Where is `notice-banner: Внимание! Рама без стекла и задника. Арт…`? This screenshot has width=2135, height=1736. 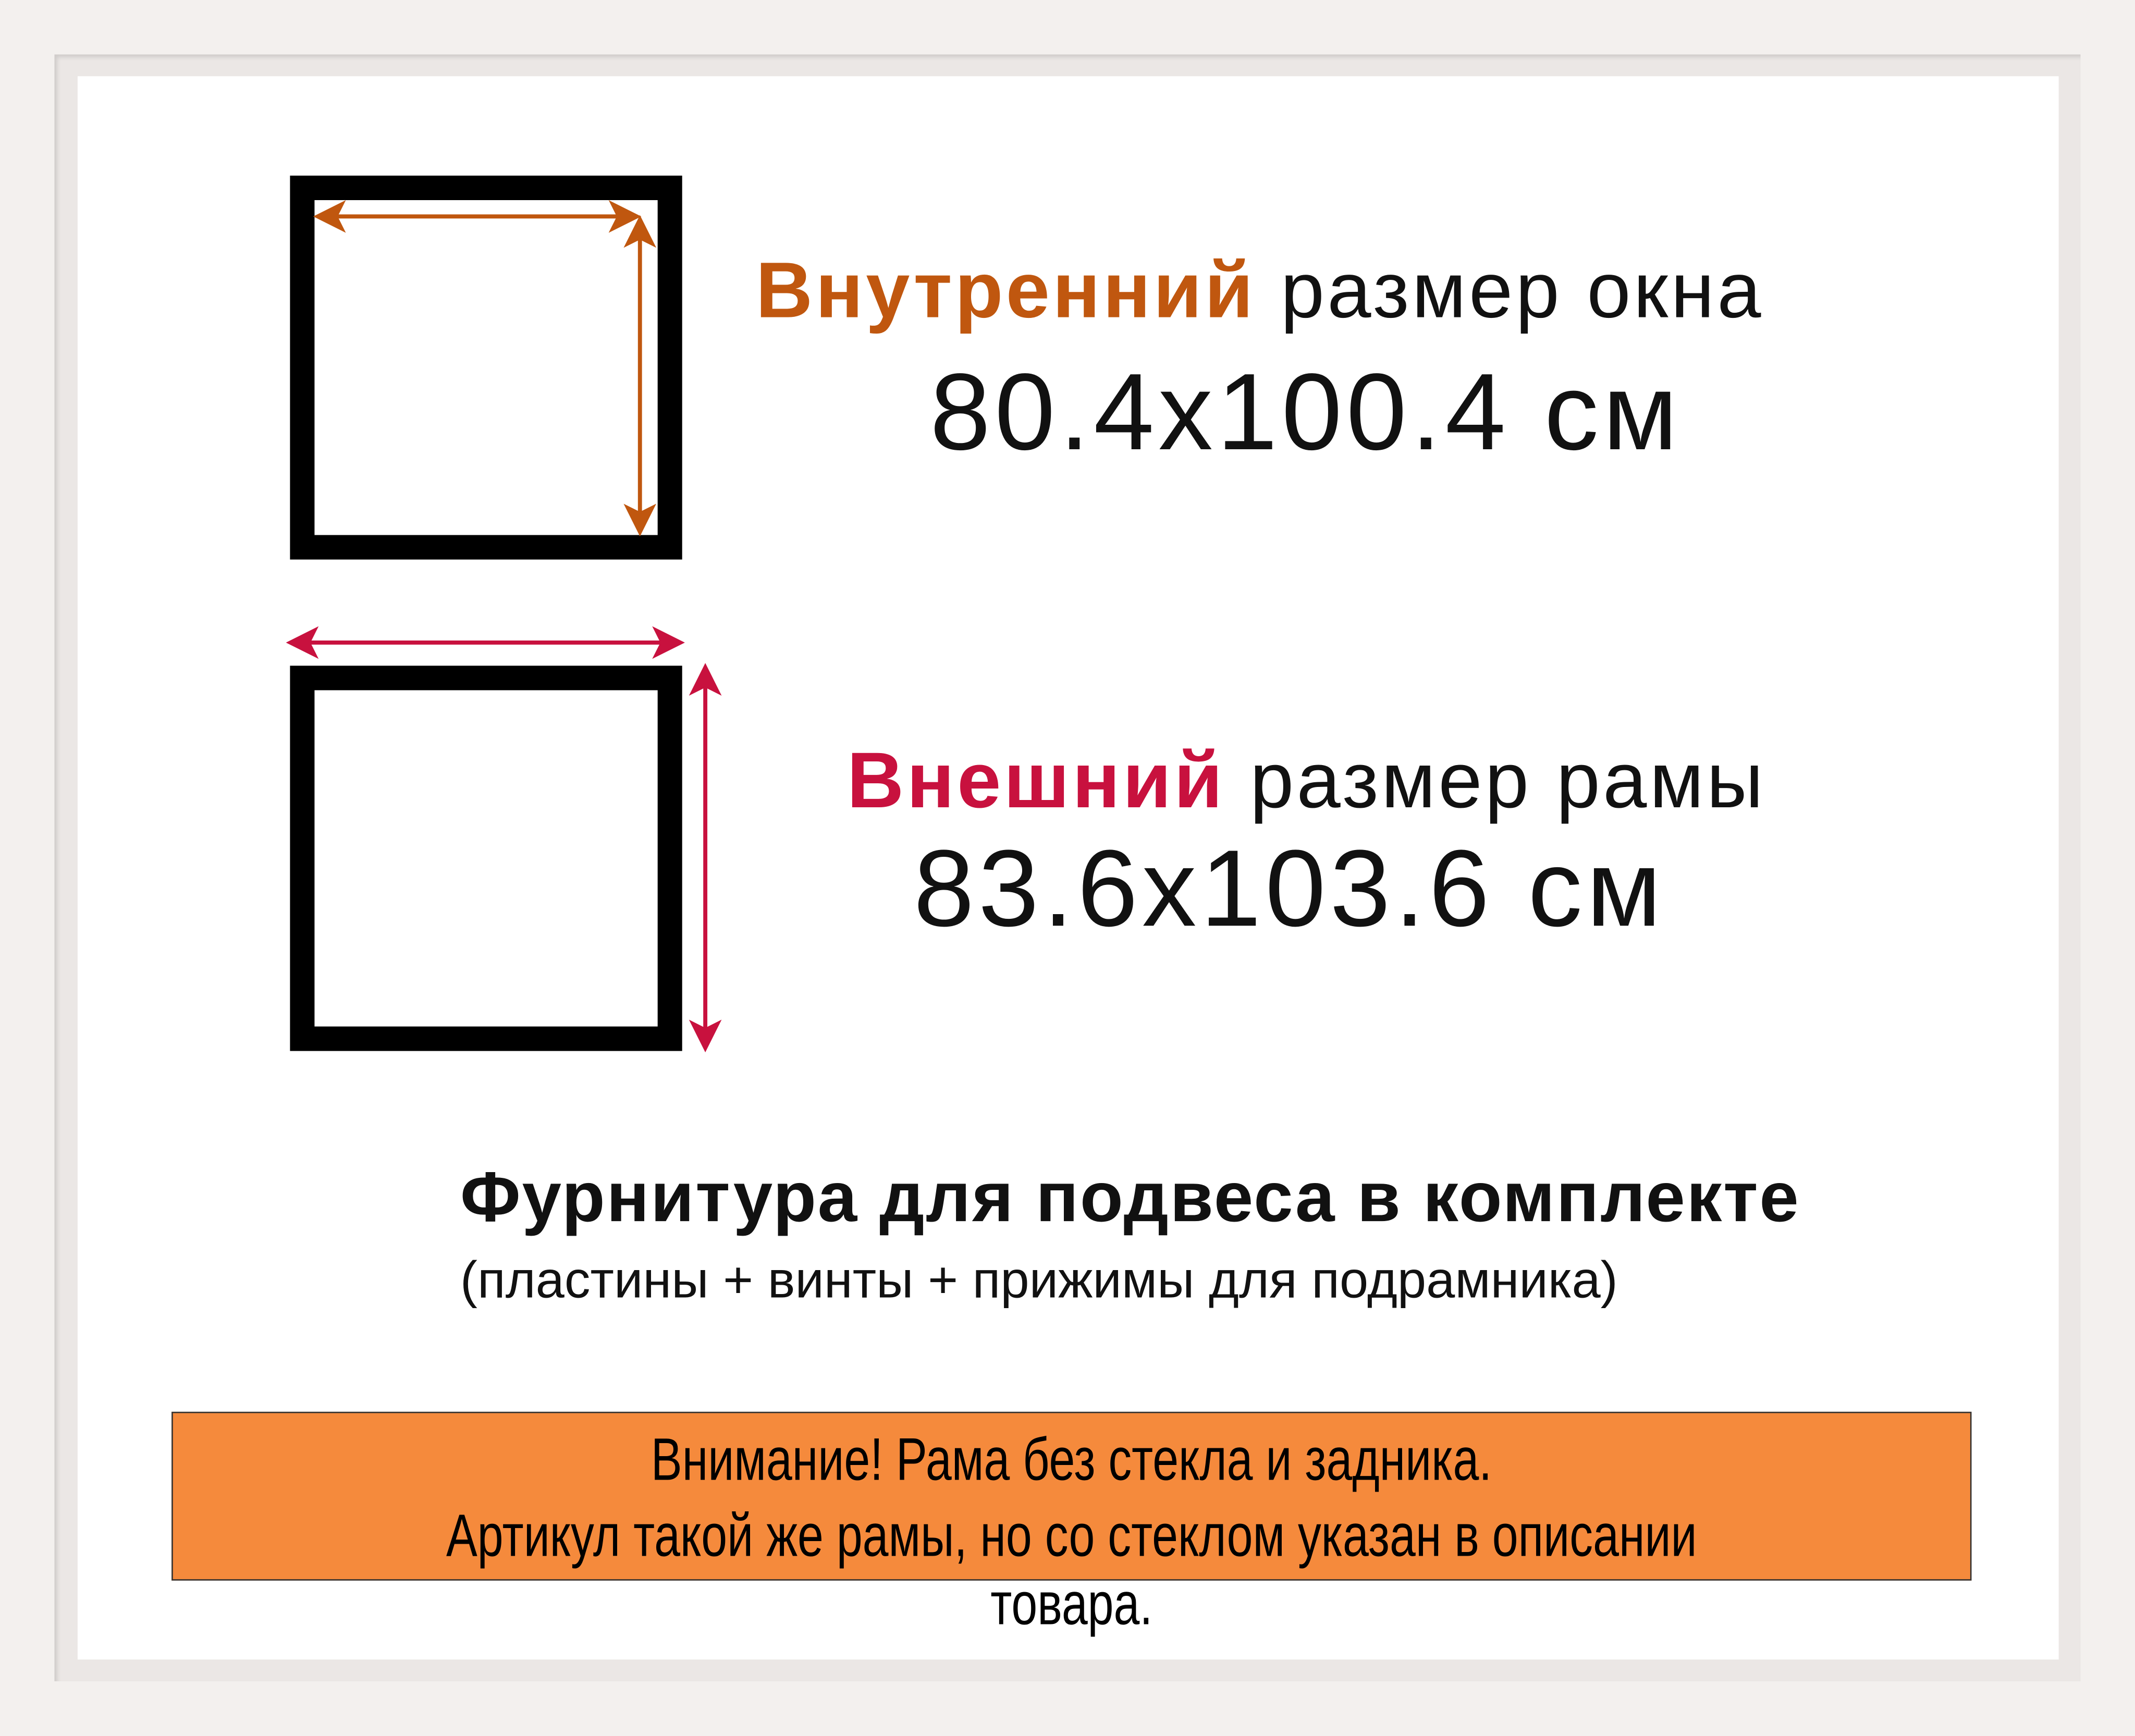
notice-banner: Внимание! Рама без стекла и задника. Арт… is located at coordinates (1071, 1524).